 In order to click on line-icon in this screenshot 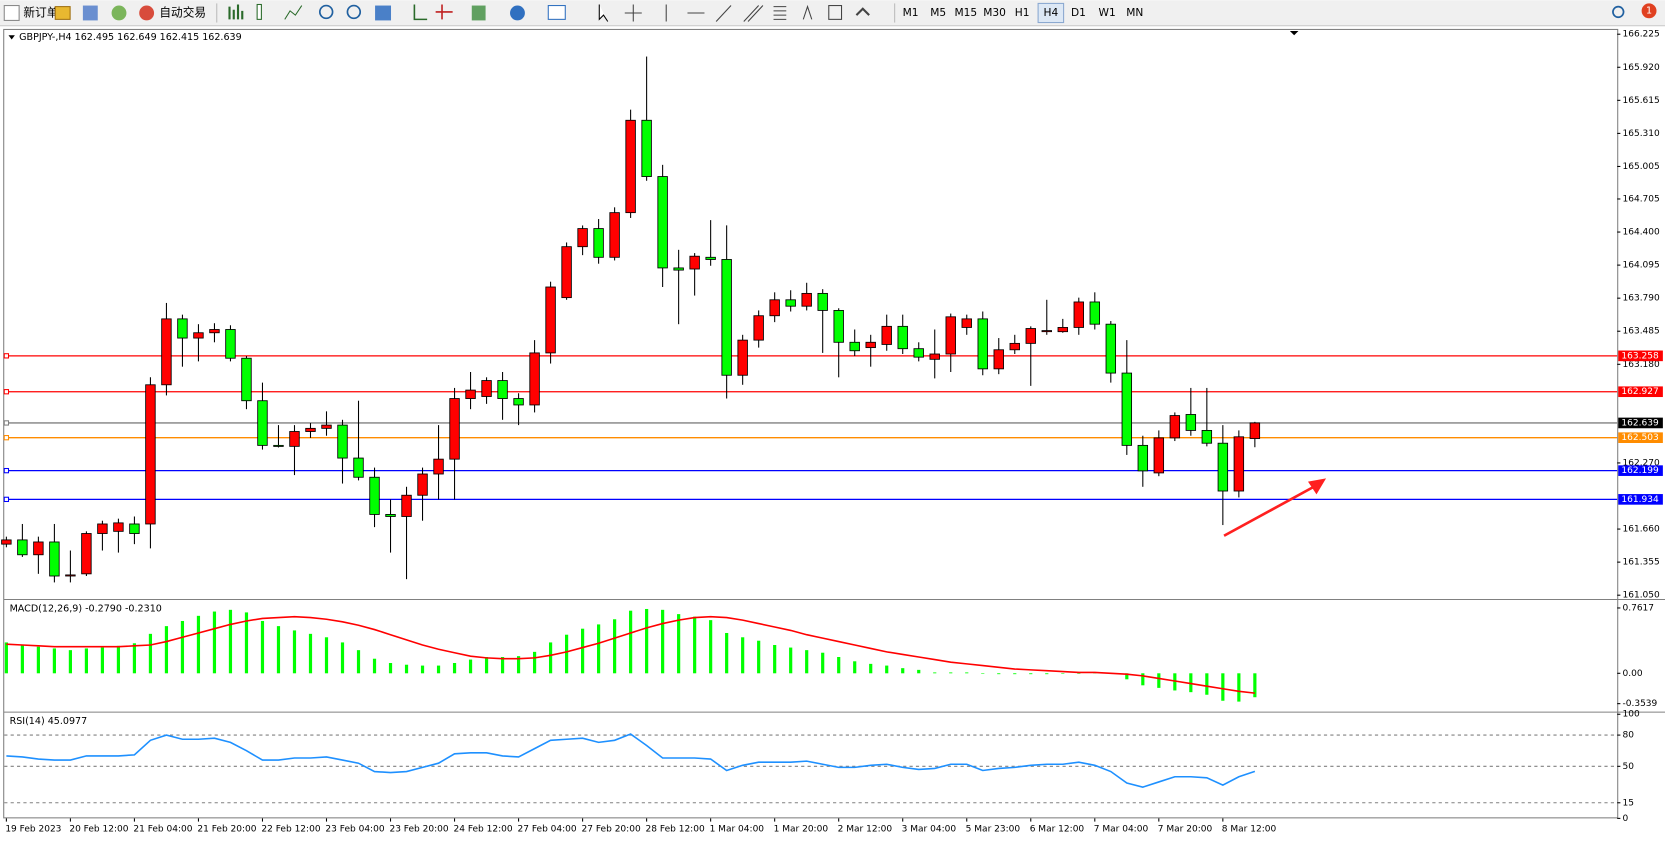, I will do `click(293, 12)`.